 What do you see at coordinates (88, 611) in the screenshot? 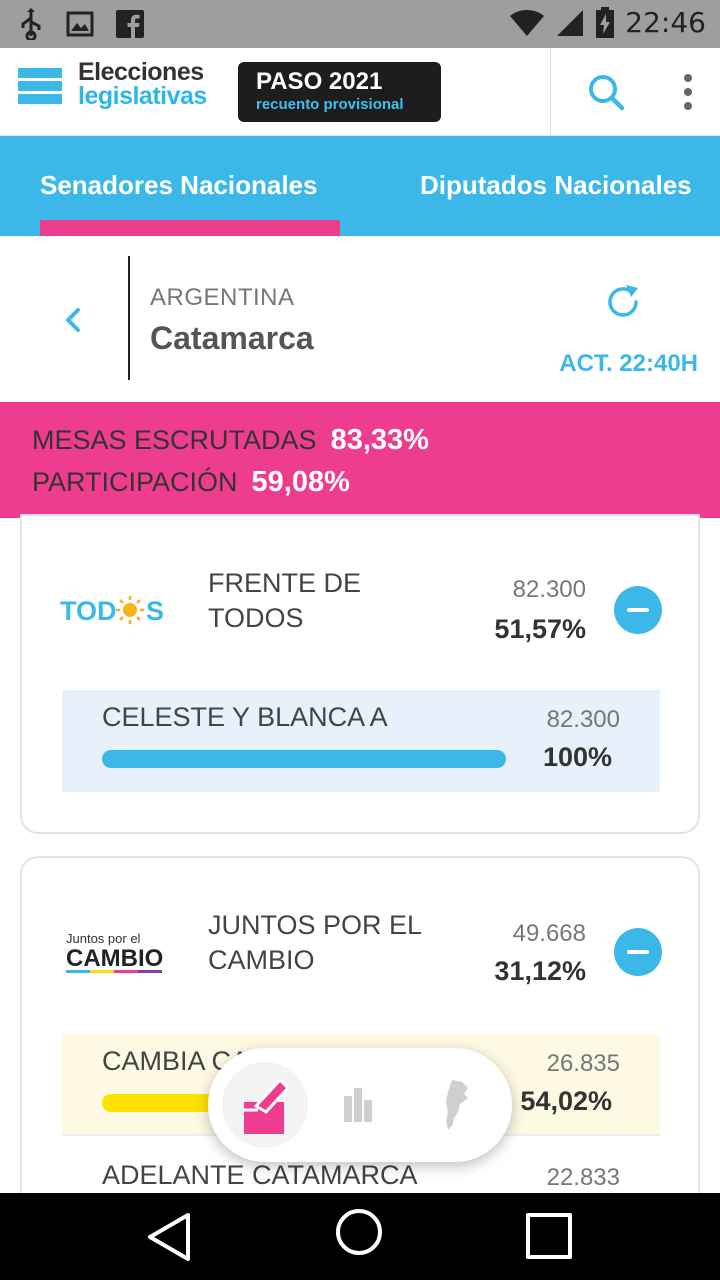
I see `svg-text: TOD` at bounding box center [88, 611].